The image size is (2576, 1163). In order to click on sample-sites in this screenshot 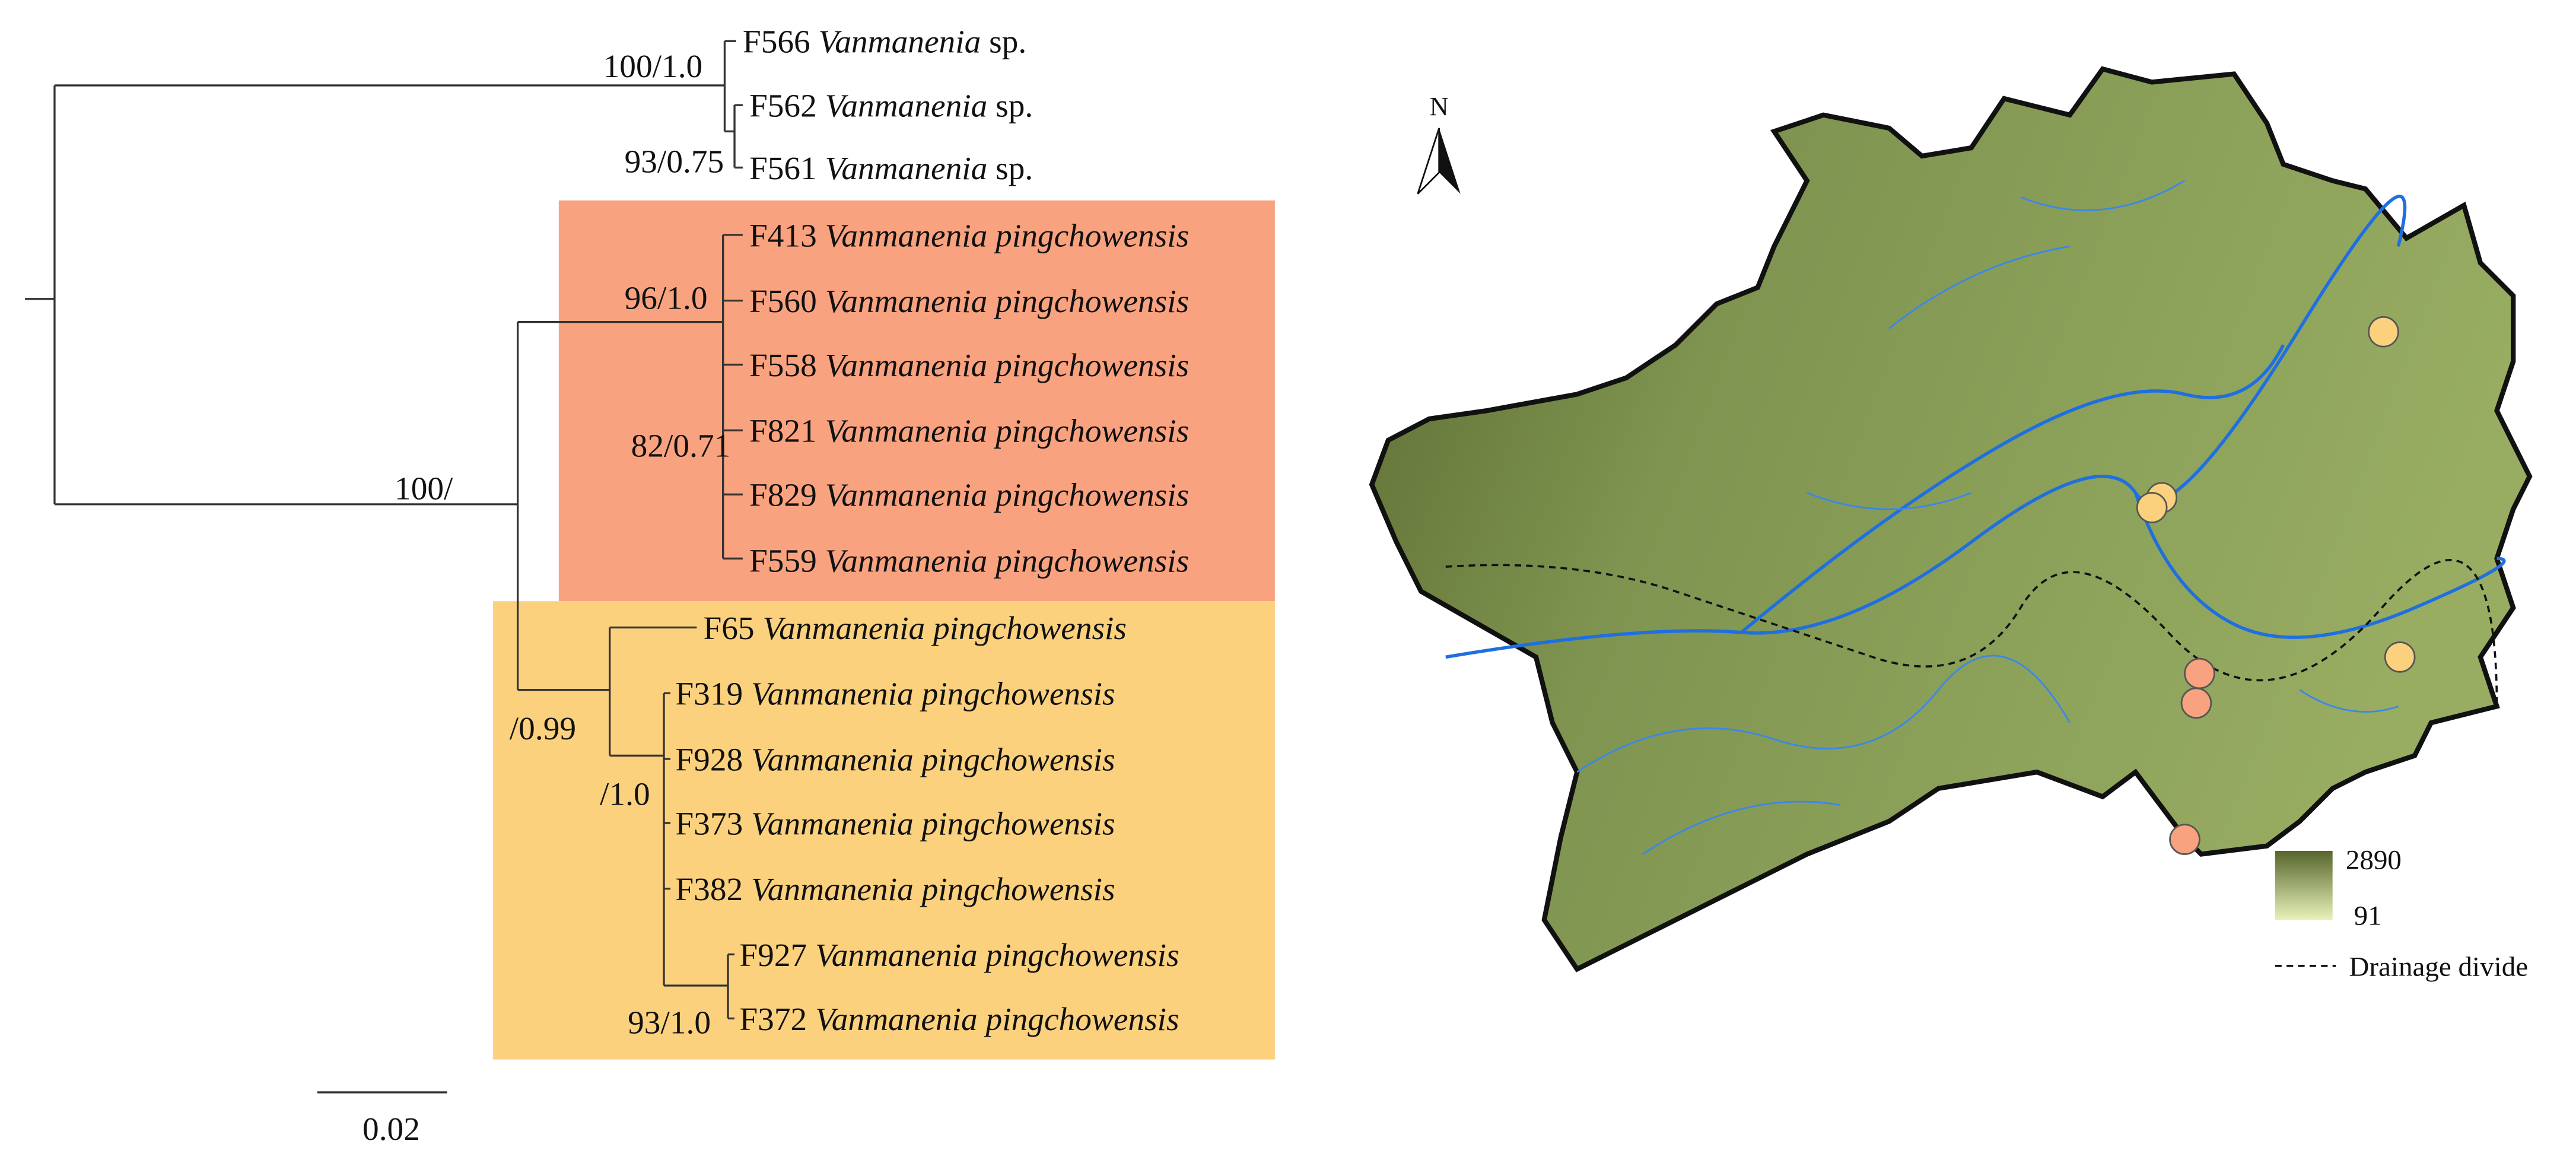, I will do `click(2276, 585)`.